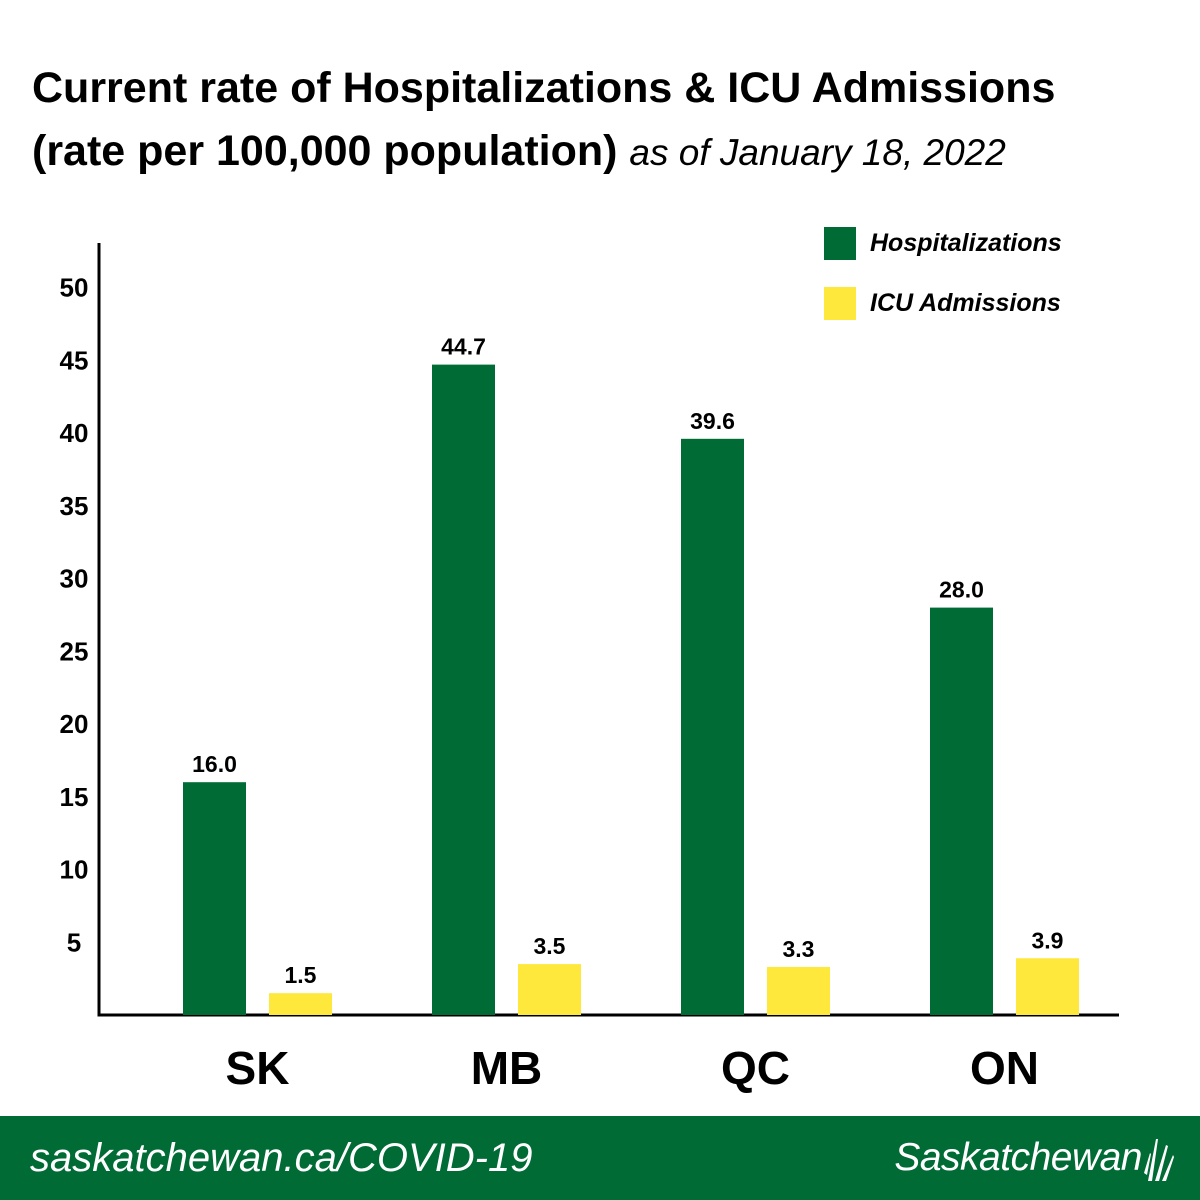 Image resolution: width=1200 pixels, height=1200 pixels. I want to click on wheat-sheaf-icon, so click(1159, 1160).